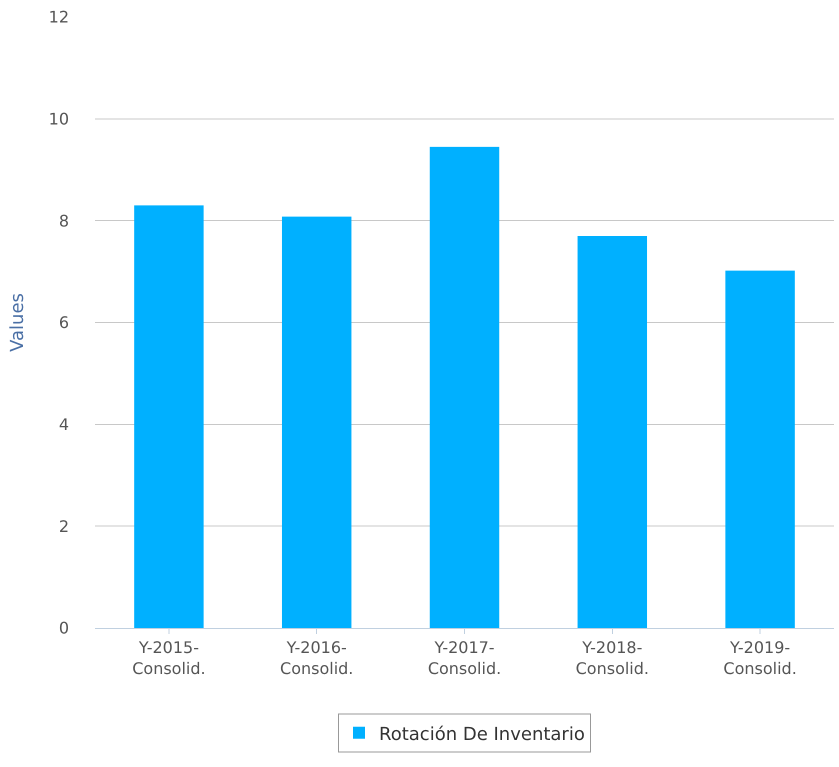 The width and height of the screenshot is (839, 767). Describe the element at coordinates (317, 658) in the screenshot. I see `x-tick-label: Y-2016- Consolid.` at that location.